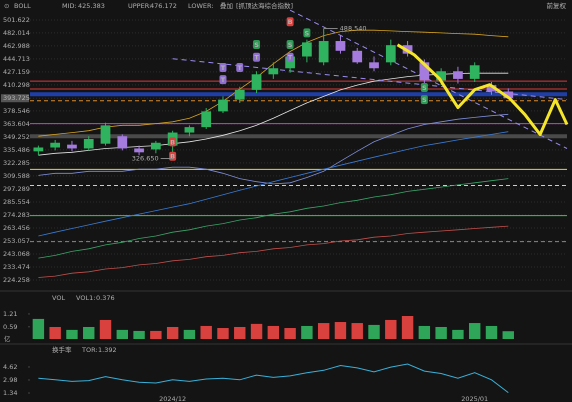 The height and width of the screenshot is (402, 572). What do you see at coordinates (22, 6) in the screenshot?
I see `indicator-name: BOLL` at bounding box center [22, 6].